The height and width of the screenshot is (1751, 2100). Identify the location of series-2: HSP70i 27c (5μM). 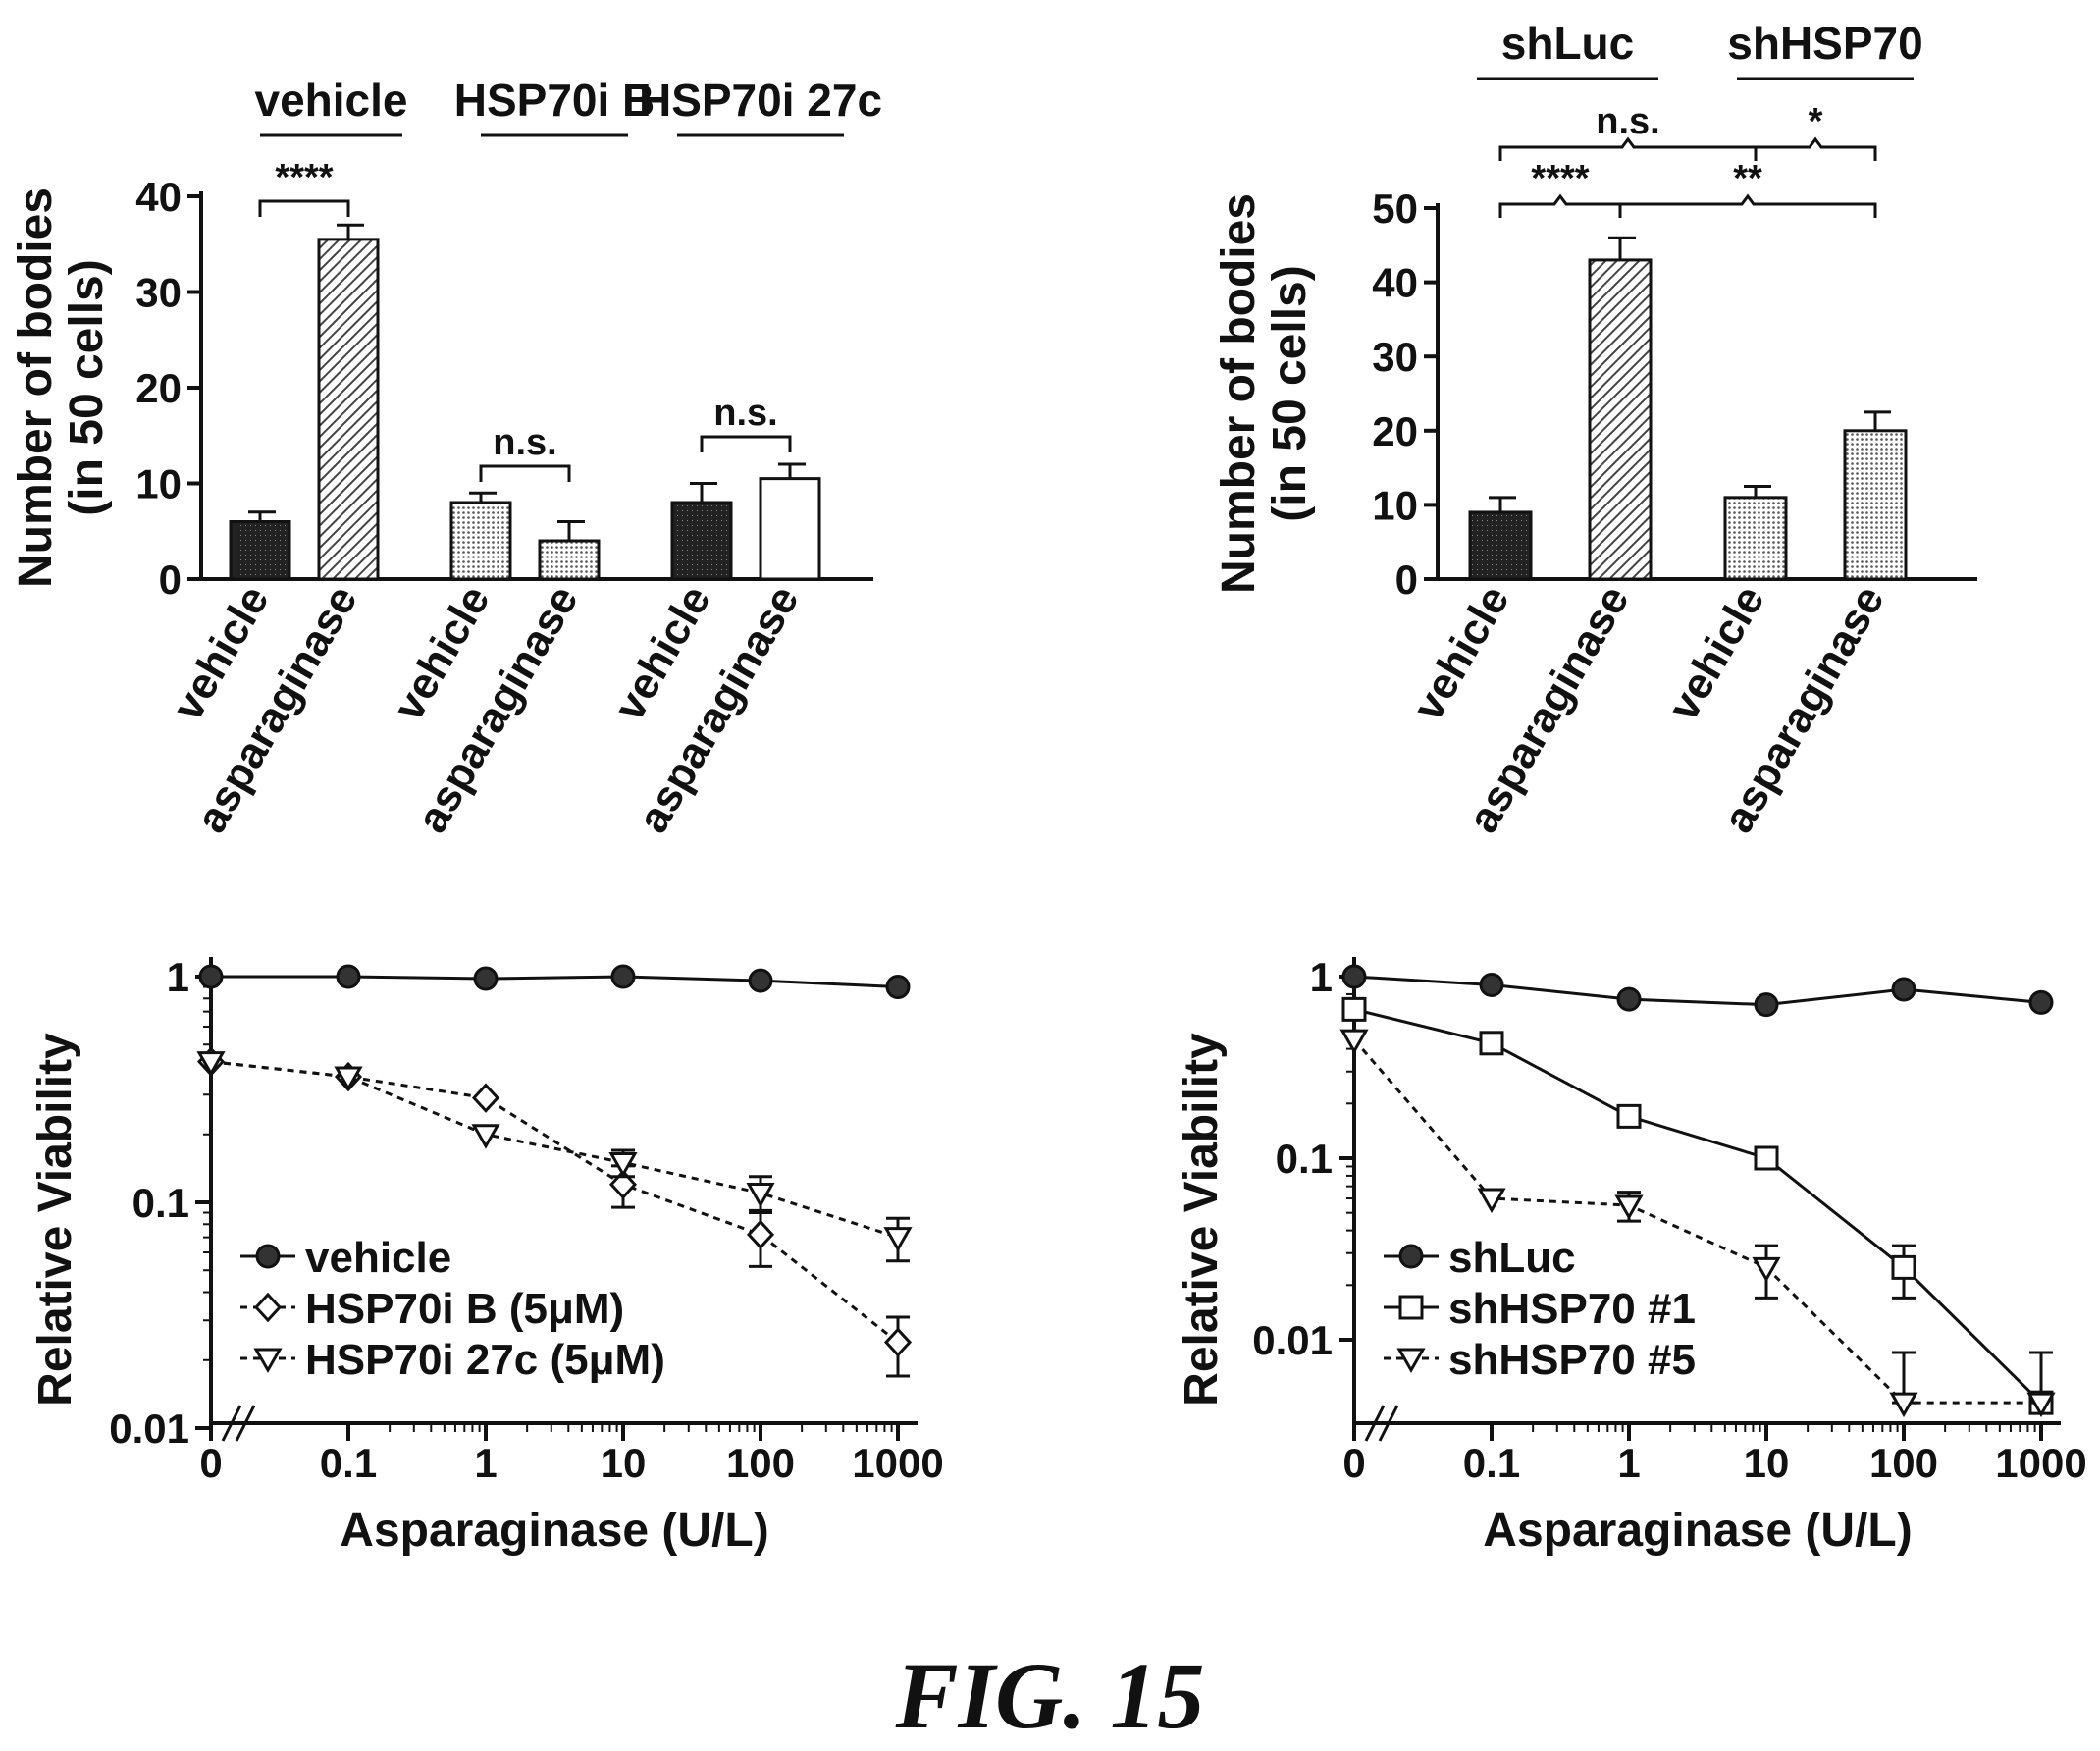
(554, 1217).